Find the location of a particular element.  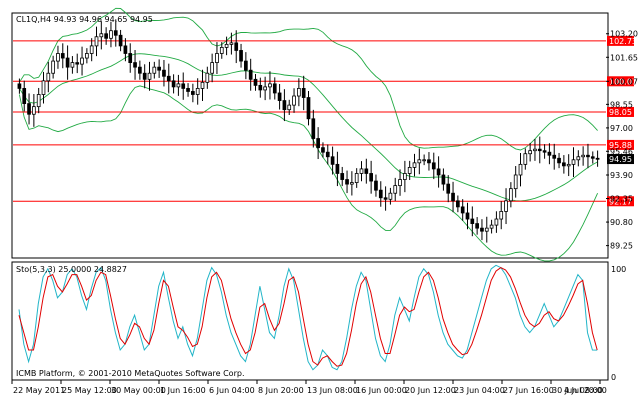

price-tick-label: 103.20 is located at coordinates (624, 34).